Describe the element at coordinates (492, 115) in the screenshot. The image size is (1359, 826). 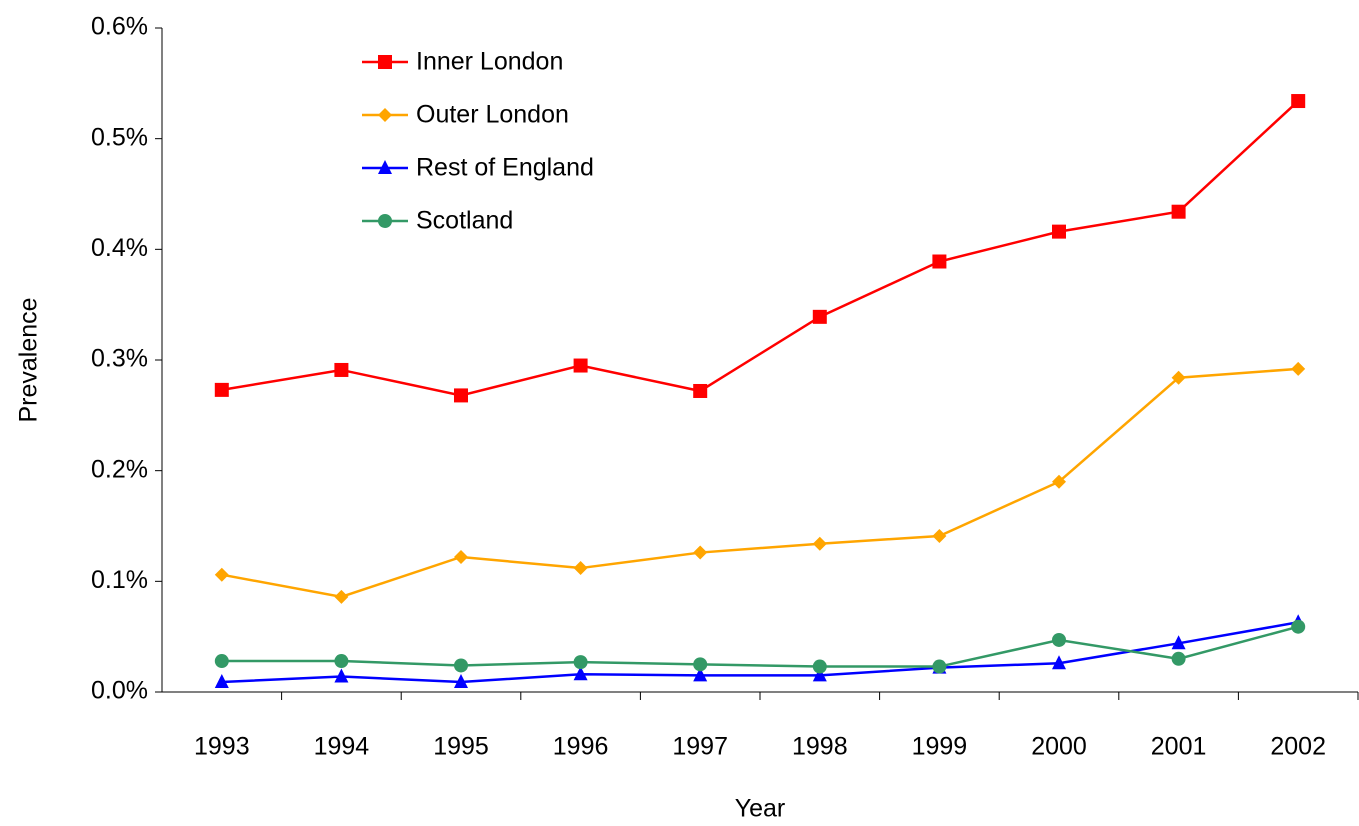
I see `legend-label: Outer London` at that location.